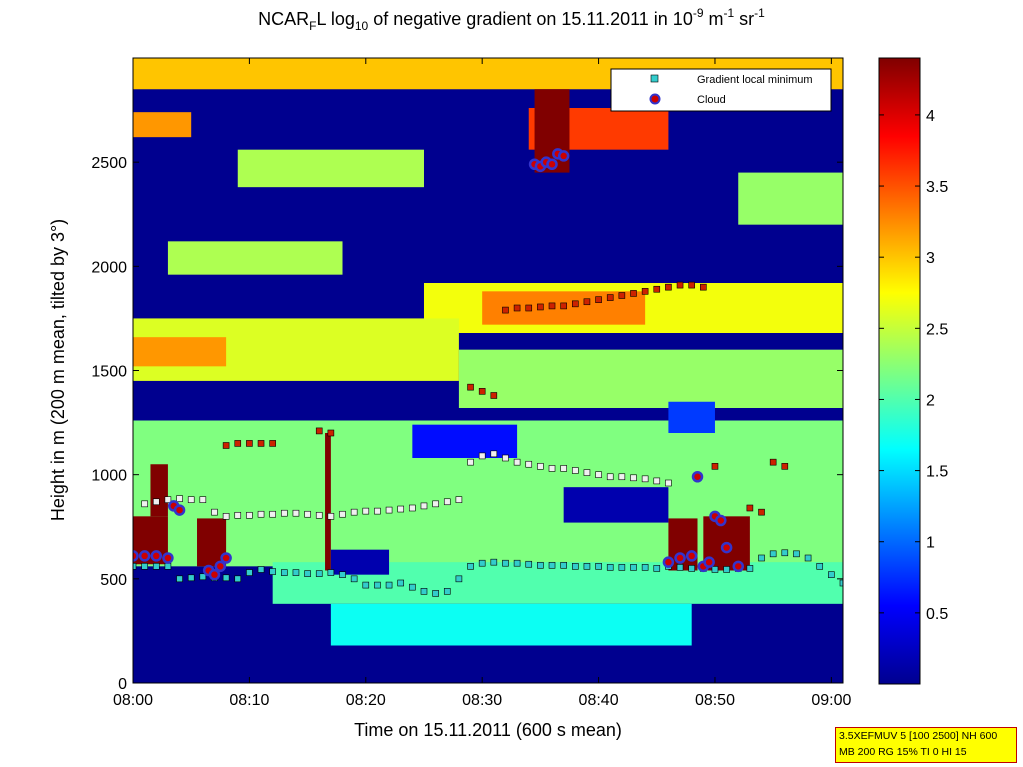  What do you see at coordinates (133, 700) in the screenshot?
I see `x-tick-label: 08:00` at bounding box center [133, 700].